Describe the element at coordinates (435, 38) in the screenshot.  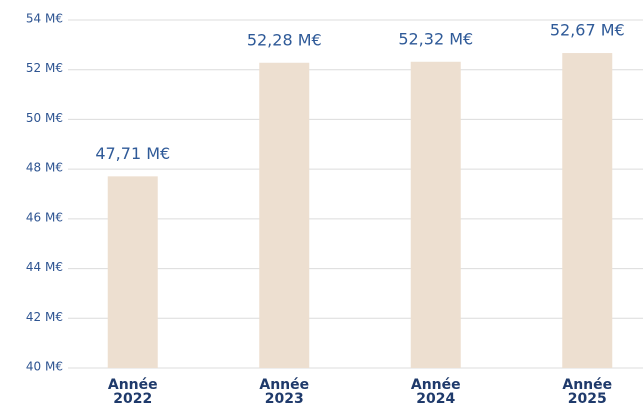
I see `value-label: 52,32 M€` at that location.